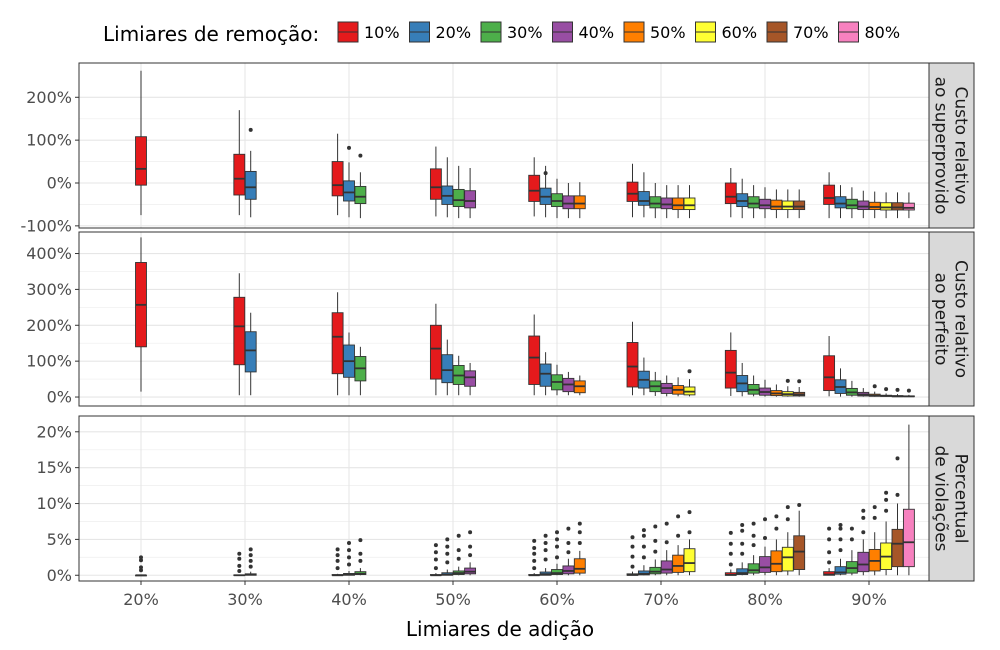  What do you see at coordinates (349, 599) in the screenshot?
I see `x-tick-label: 40%` at bounding box center [349, 599].